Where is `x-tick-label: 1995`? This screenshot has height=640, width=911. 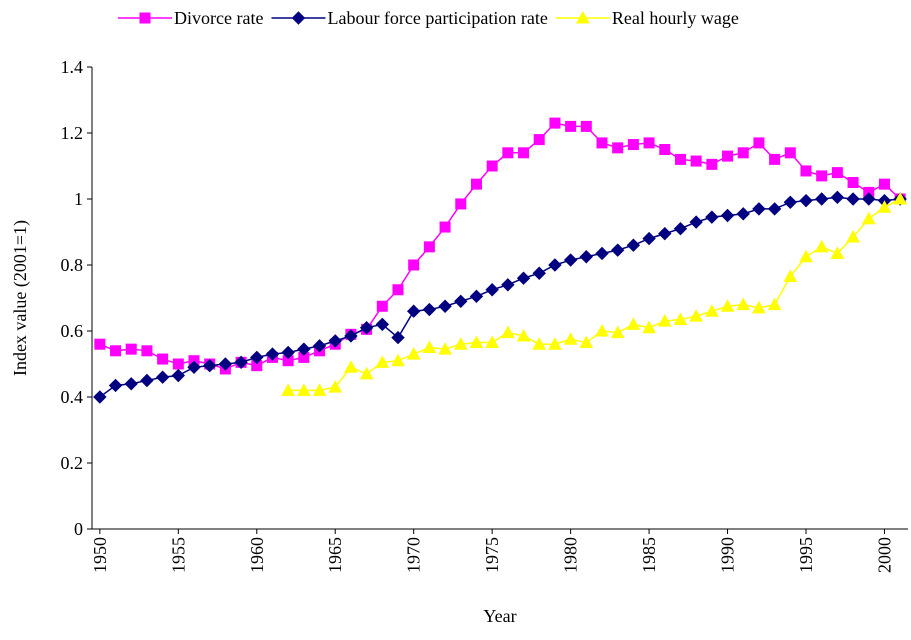
x-tick-label: 1995 is located at coordinates (806, 555).